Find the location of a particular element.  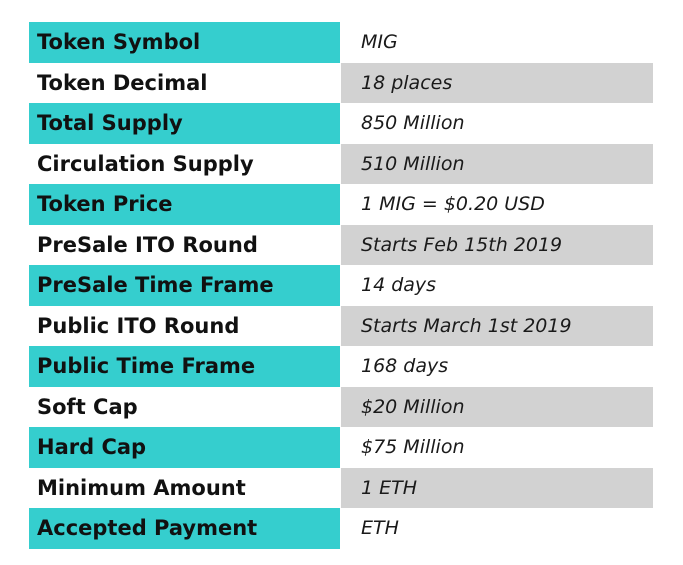

row-value: MIG is located at coordinates (379, 42).